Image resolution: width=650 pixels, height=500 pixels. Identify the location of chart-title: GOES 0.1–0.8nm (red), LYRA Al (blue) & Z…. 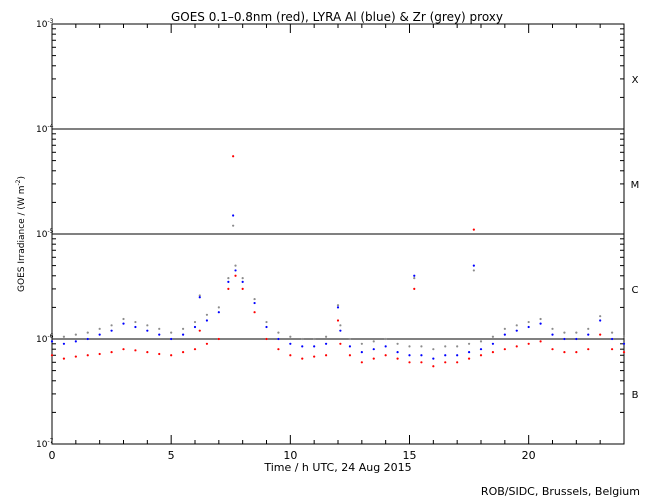
(337, 17).